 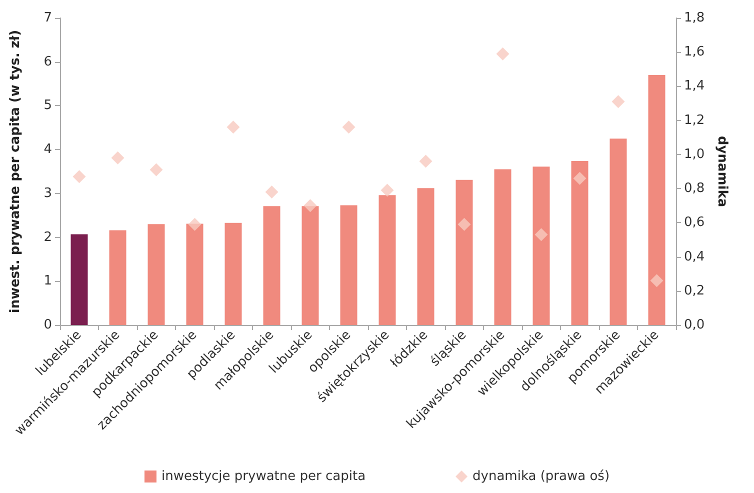 I want to click on y-tick-label: 6, so click(x=48, y=62).